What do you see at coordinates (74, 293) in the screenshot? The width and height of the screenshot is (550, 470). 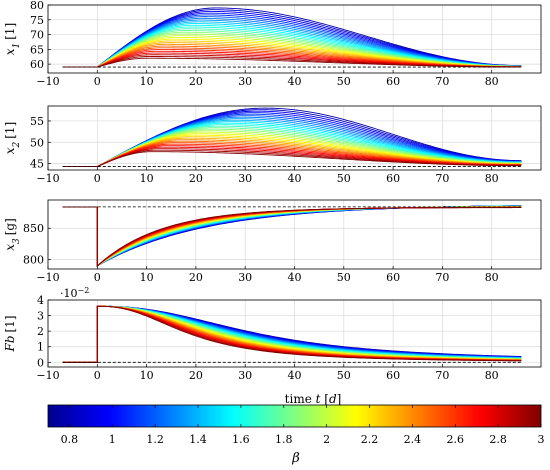 I see `panel-fb-multiplier: ·10−2` at bounding box center [74, 293].